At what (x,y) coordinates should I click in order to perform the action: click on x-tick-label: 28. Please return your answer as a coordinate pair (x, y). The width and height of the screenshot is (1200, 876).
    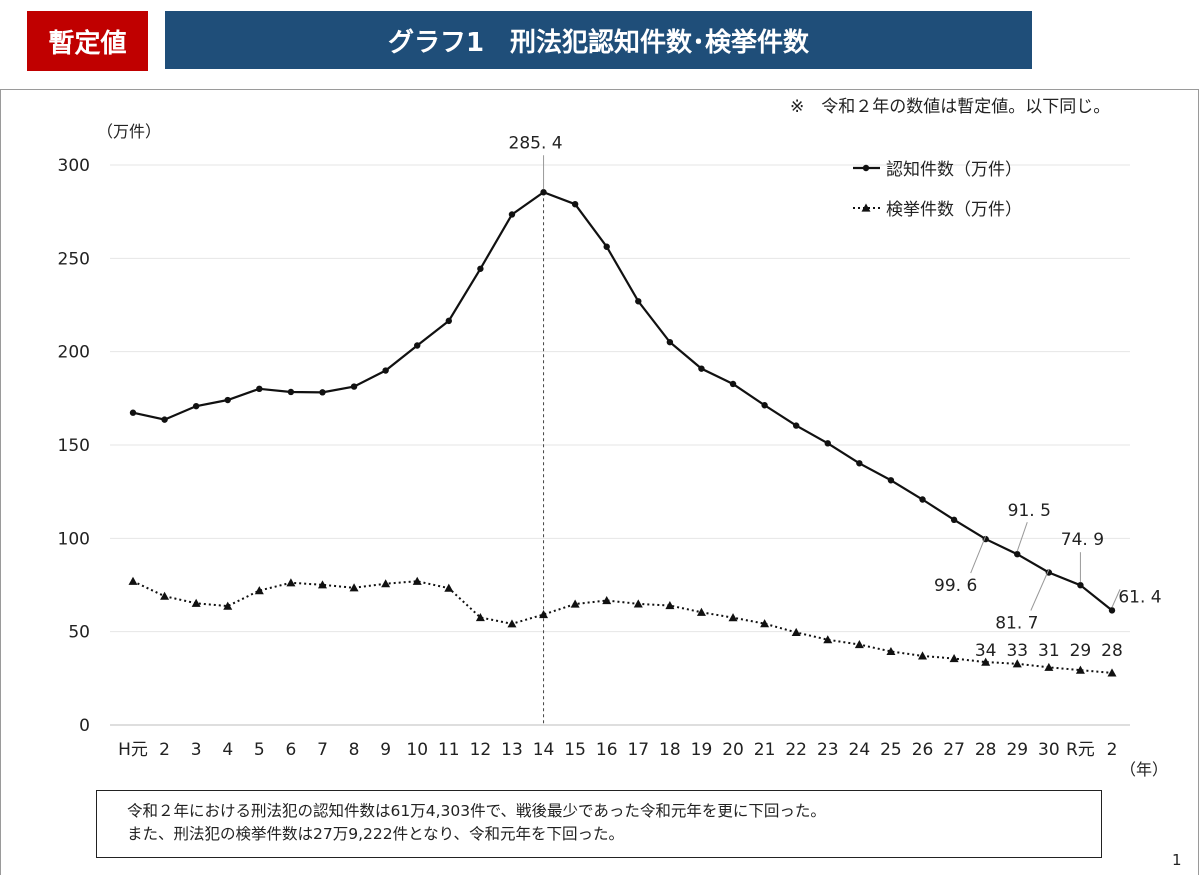
    Looking at the image, I should click on (986, 750).